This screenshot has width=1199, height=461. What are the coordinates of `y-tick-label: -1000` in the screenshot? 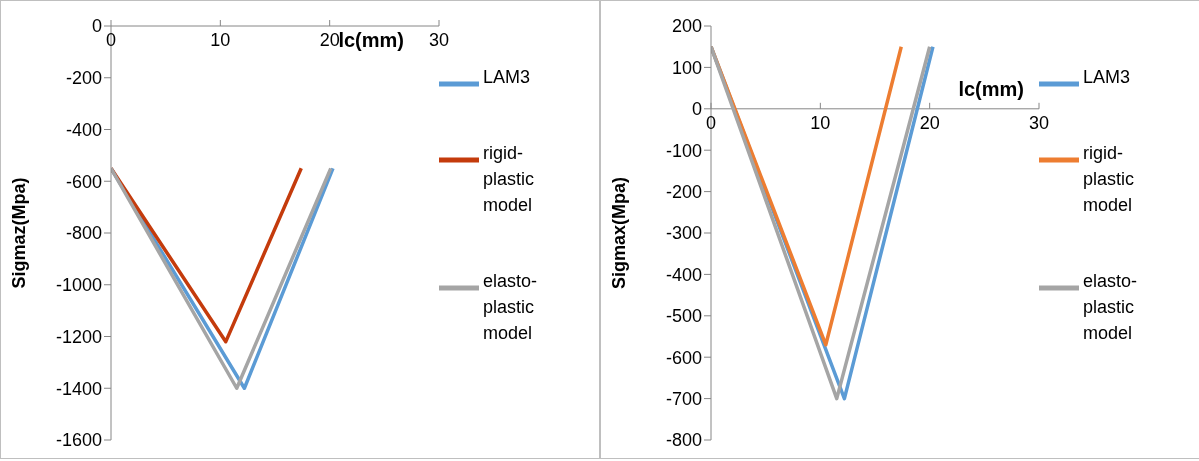 It's located at (78, 285).